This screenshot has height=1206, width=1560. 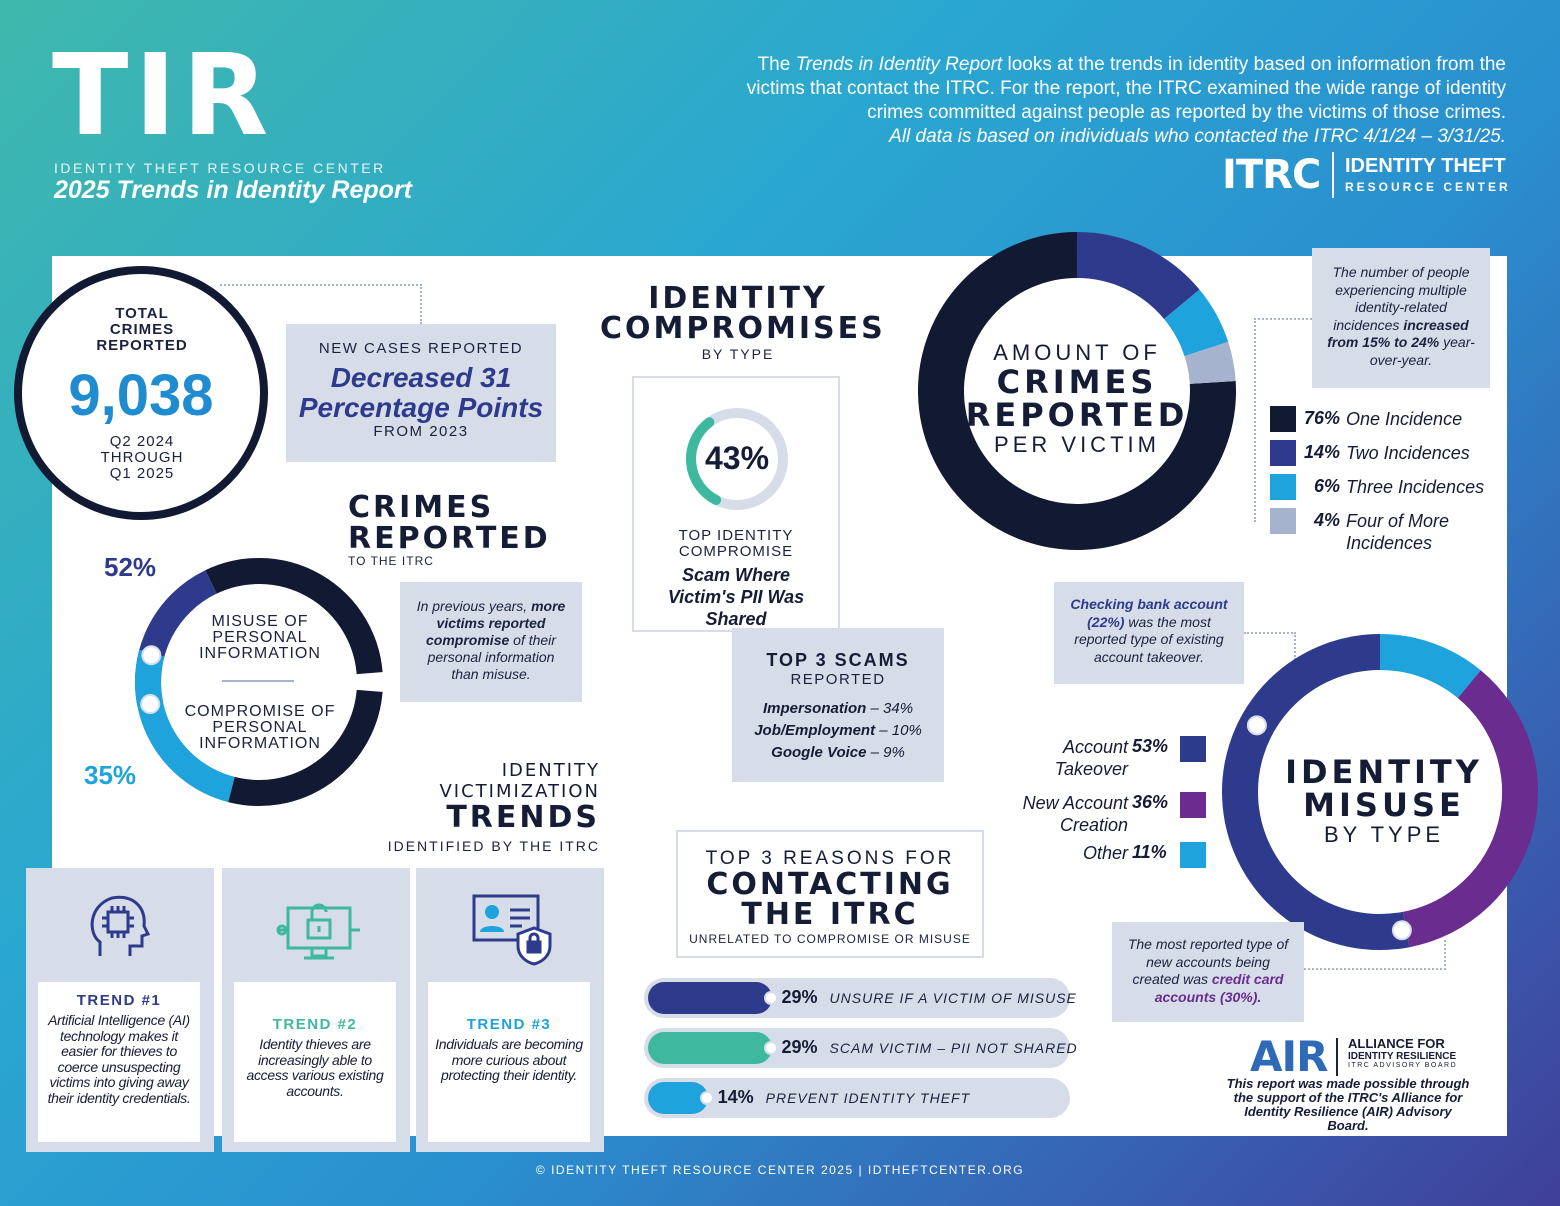 I want to click on scam-name: Impersonation, so click(x=814, y=708).